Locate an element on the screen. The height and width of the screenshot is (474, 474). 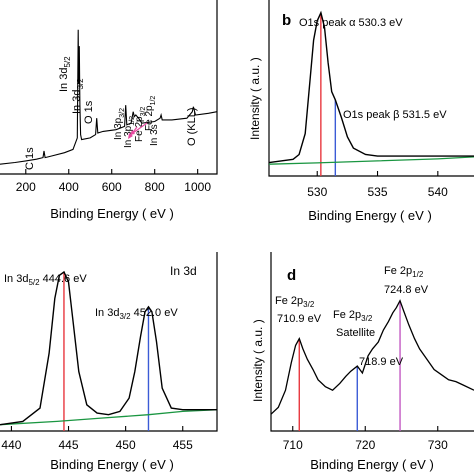
panel-d-xlabel: Binding Energy ( eV ) is located at coordinates (372, 464).